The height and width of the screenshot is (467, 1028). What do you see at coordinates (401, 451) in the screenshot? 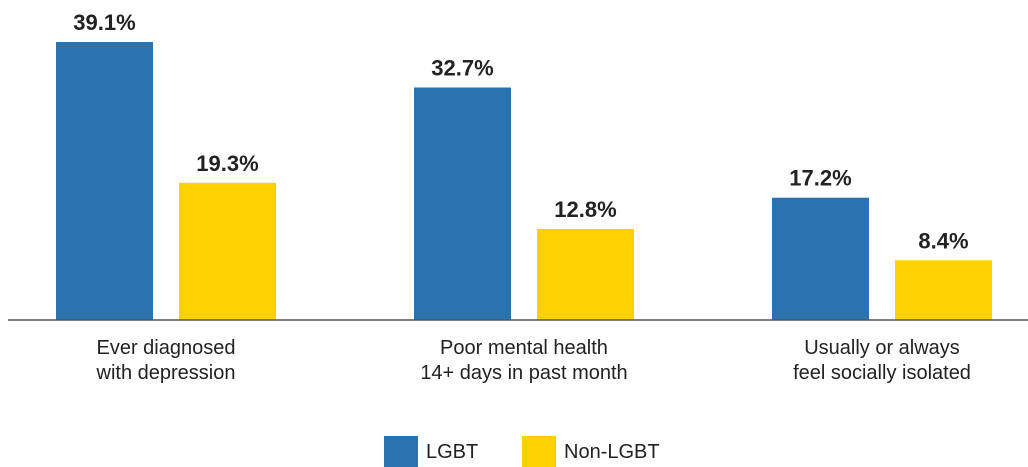
I see `legend-swatch-lgbt` at bounding box center [401, 451].